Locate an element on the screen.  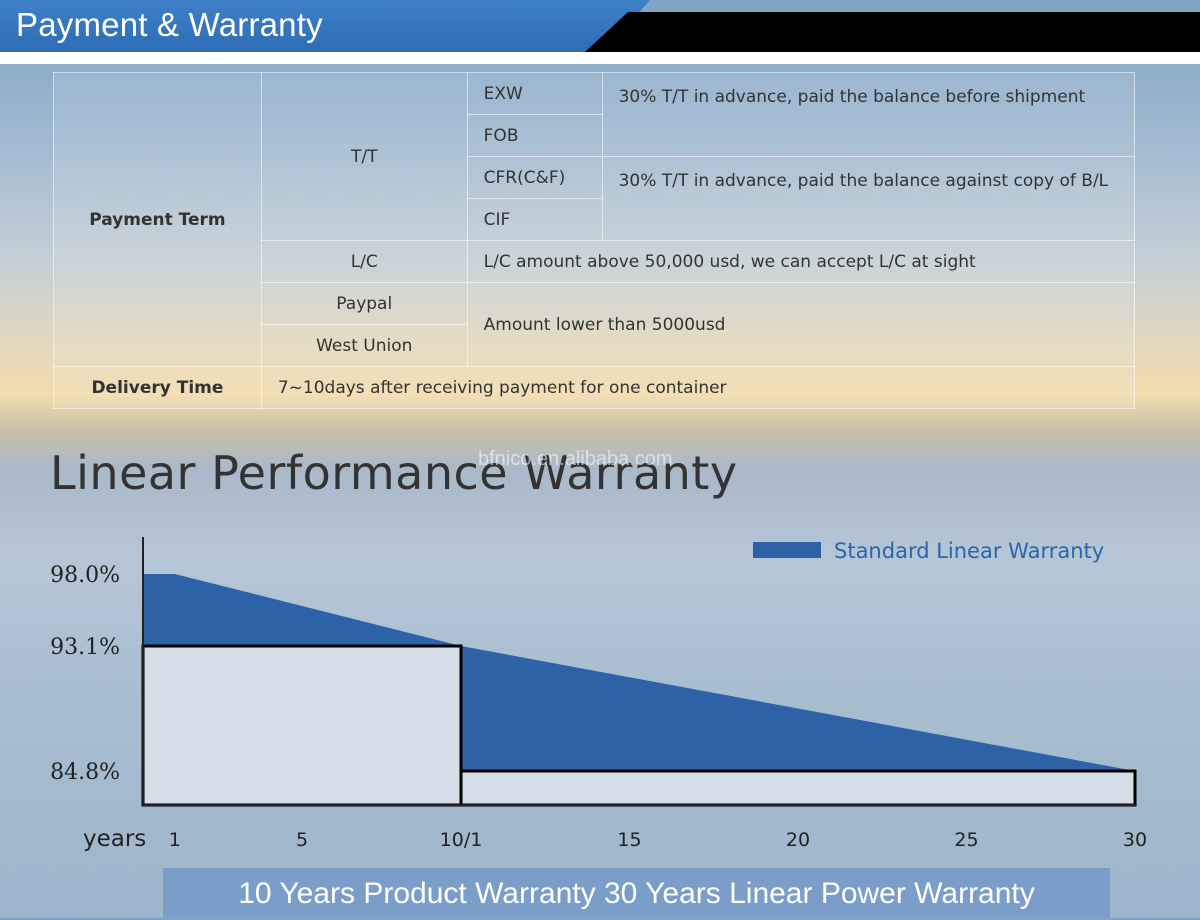
y-tick-label: 93.1% is located at coordinates (85, 647).